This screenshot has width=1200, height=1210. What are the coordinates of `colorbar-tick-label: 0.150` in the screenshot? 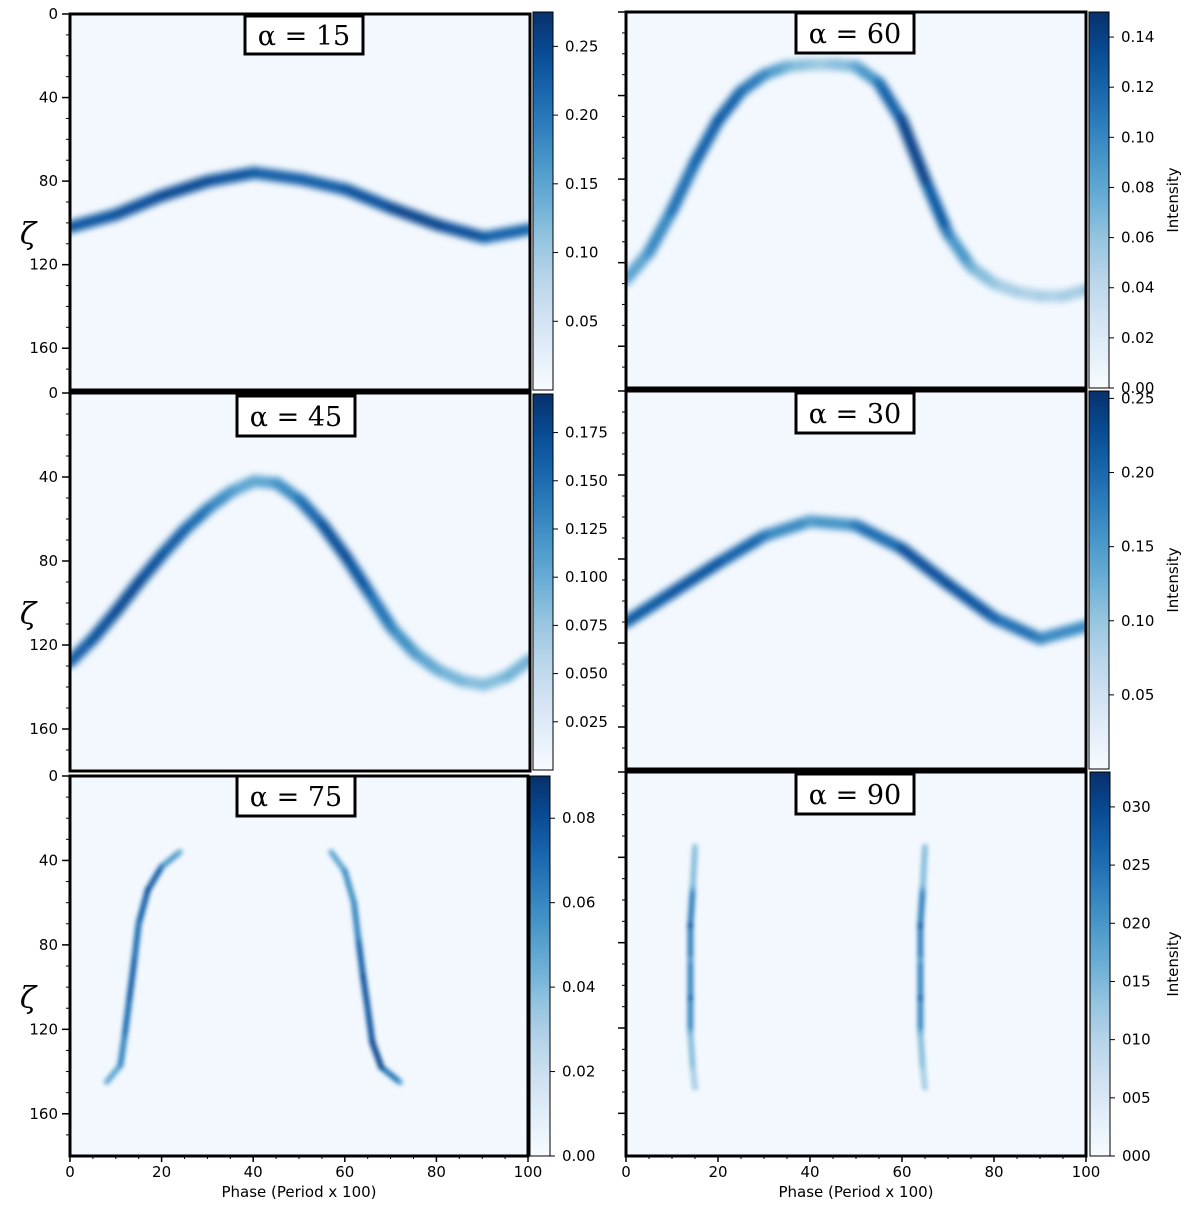 It's located at (586, 481).